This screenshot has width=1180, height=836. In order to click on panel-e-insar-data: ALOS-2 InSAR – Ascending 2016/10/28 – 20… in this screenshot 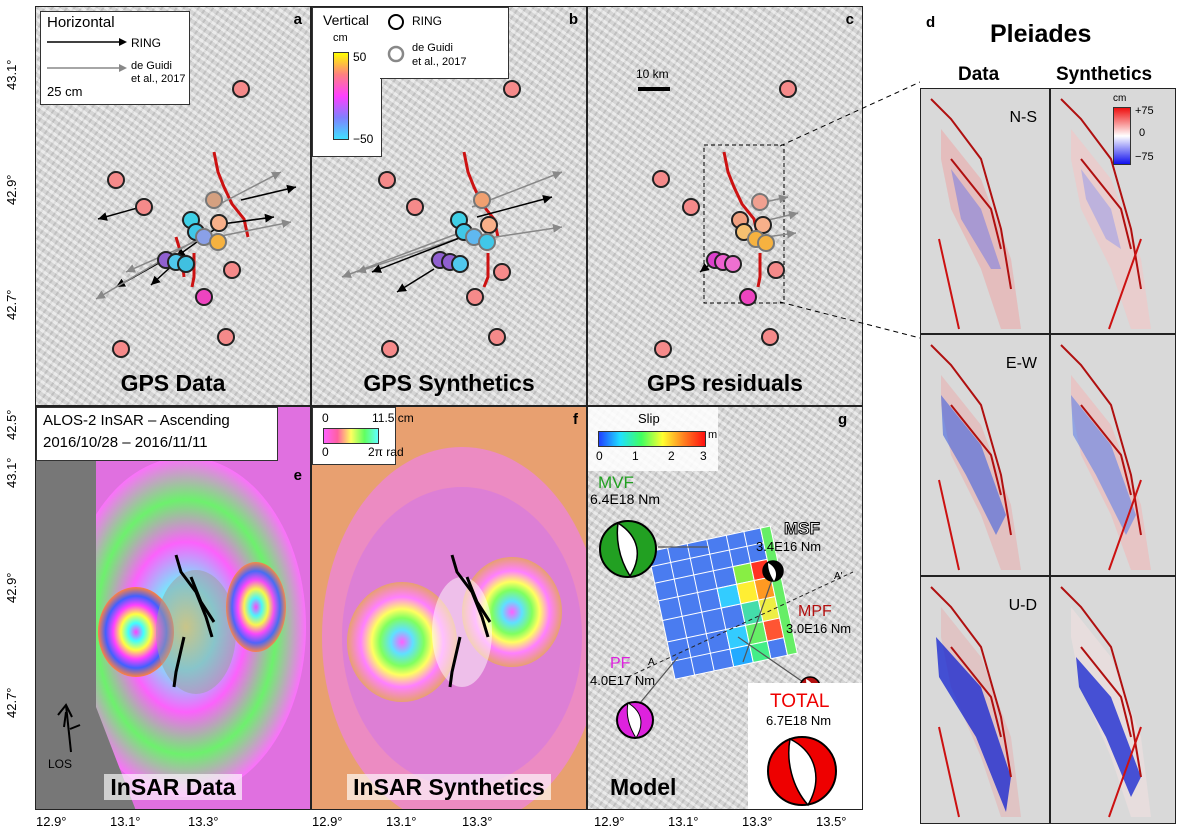, I will do `click(173, 608)`.